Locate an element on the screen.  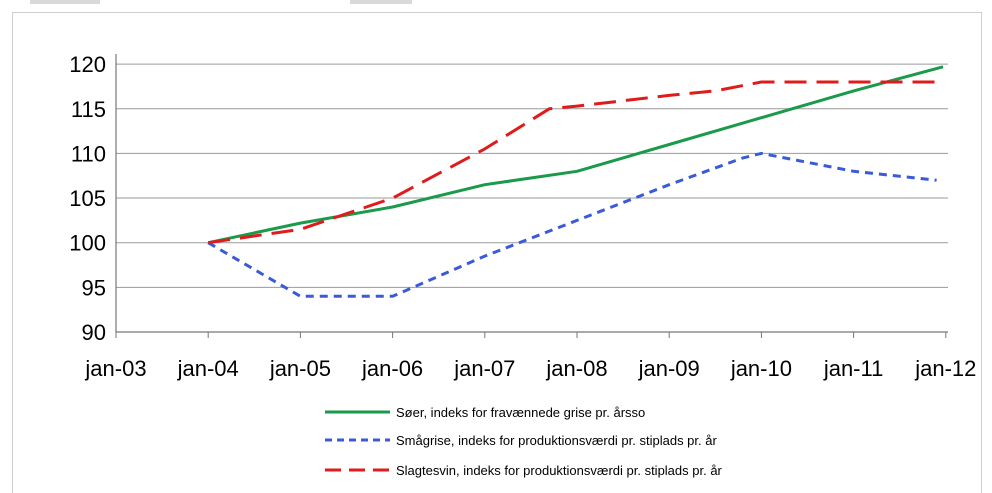
x-tick-label: jan-12 is located at coordinates (945, 368).